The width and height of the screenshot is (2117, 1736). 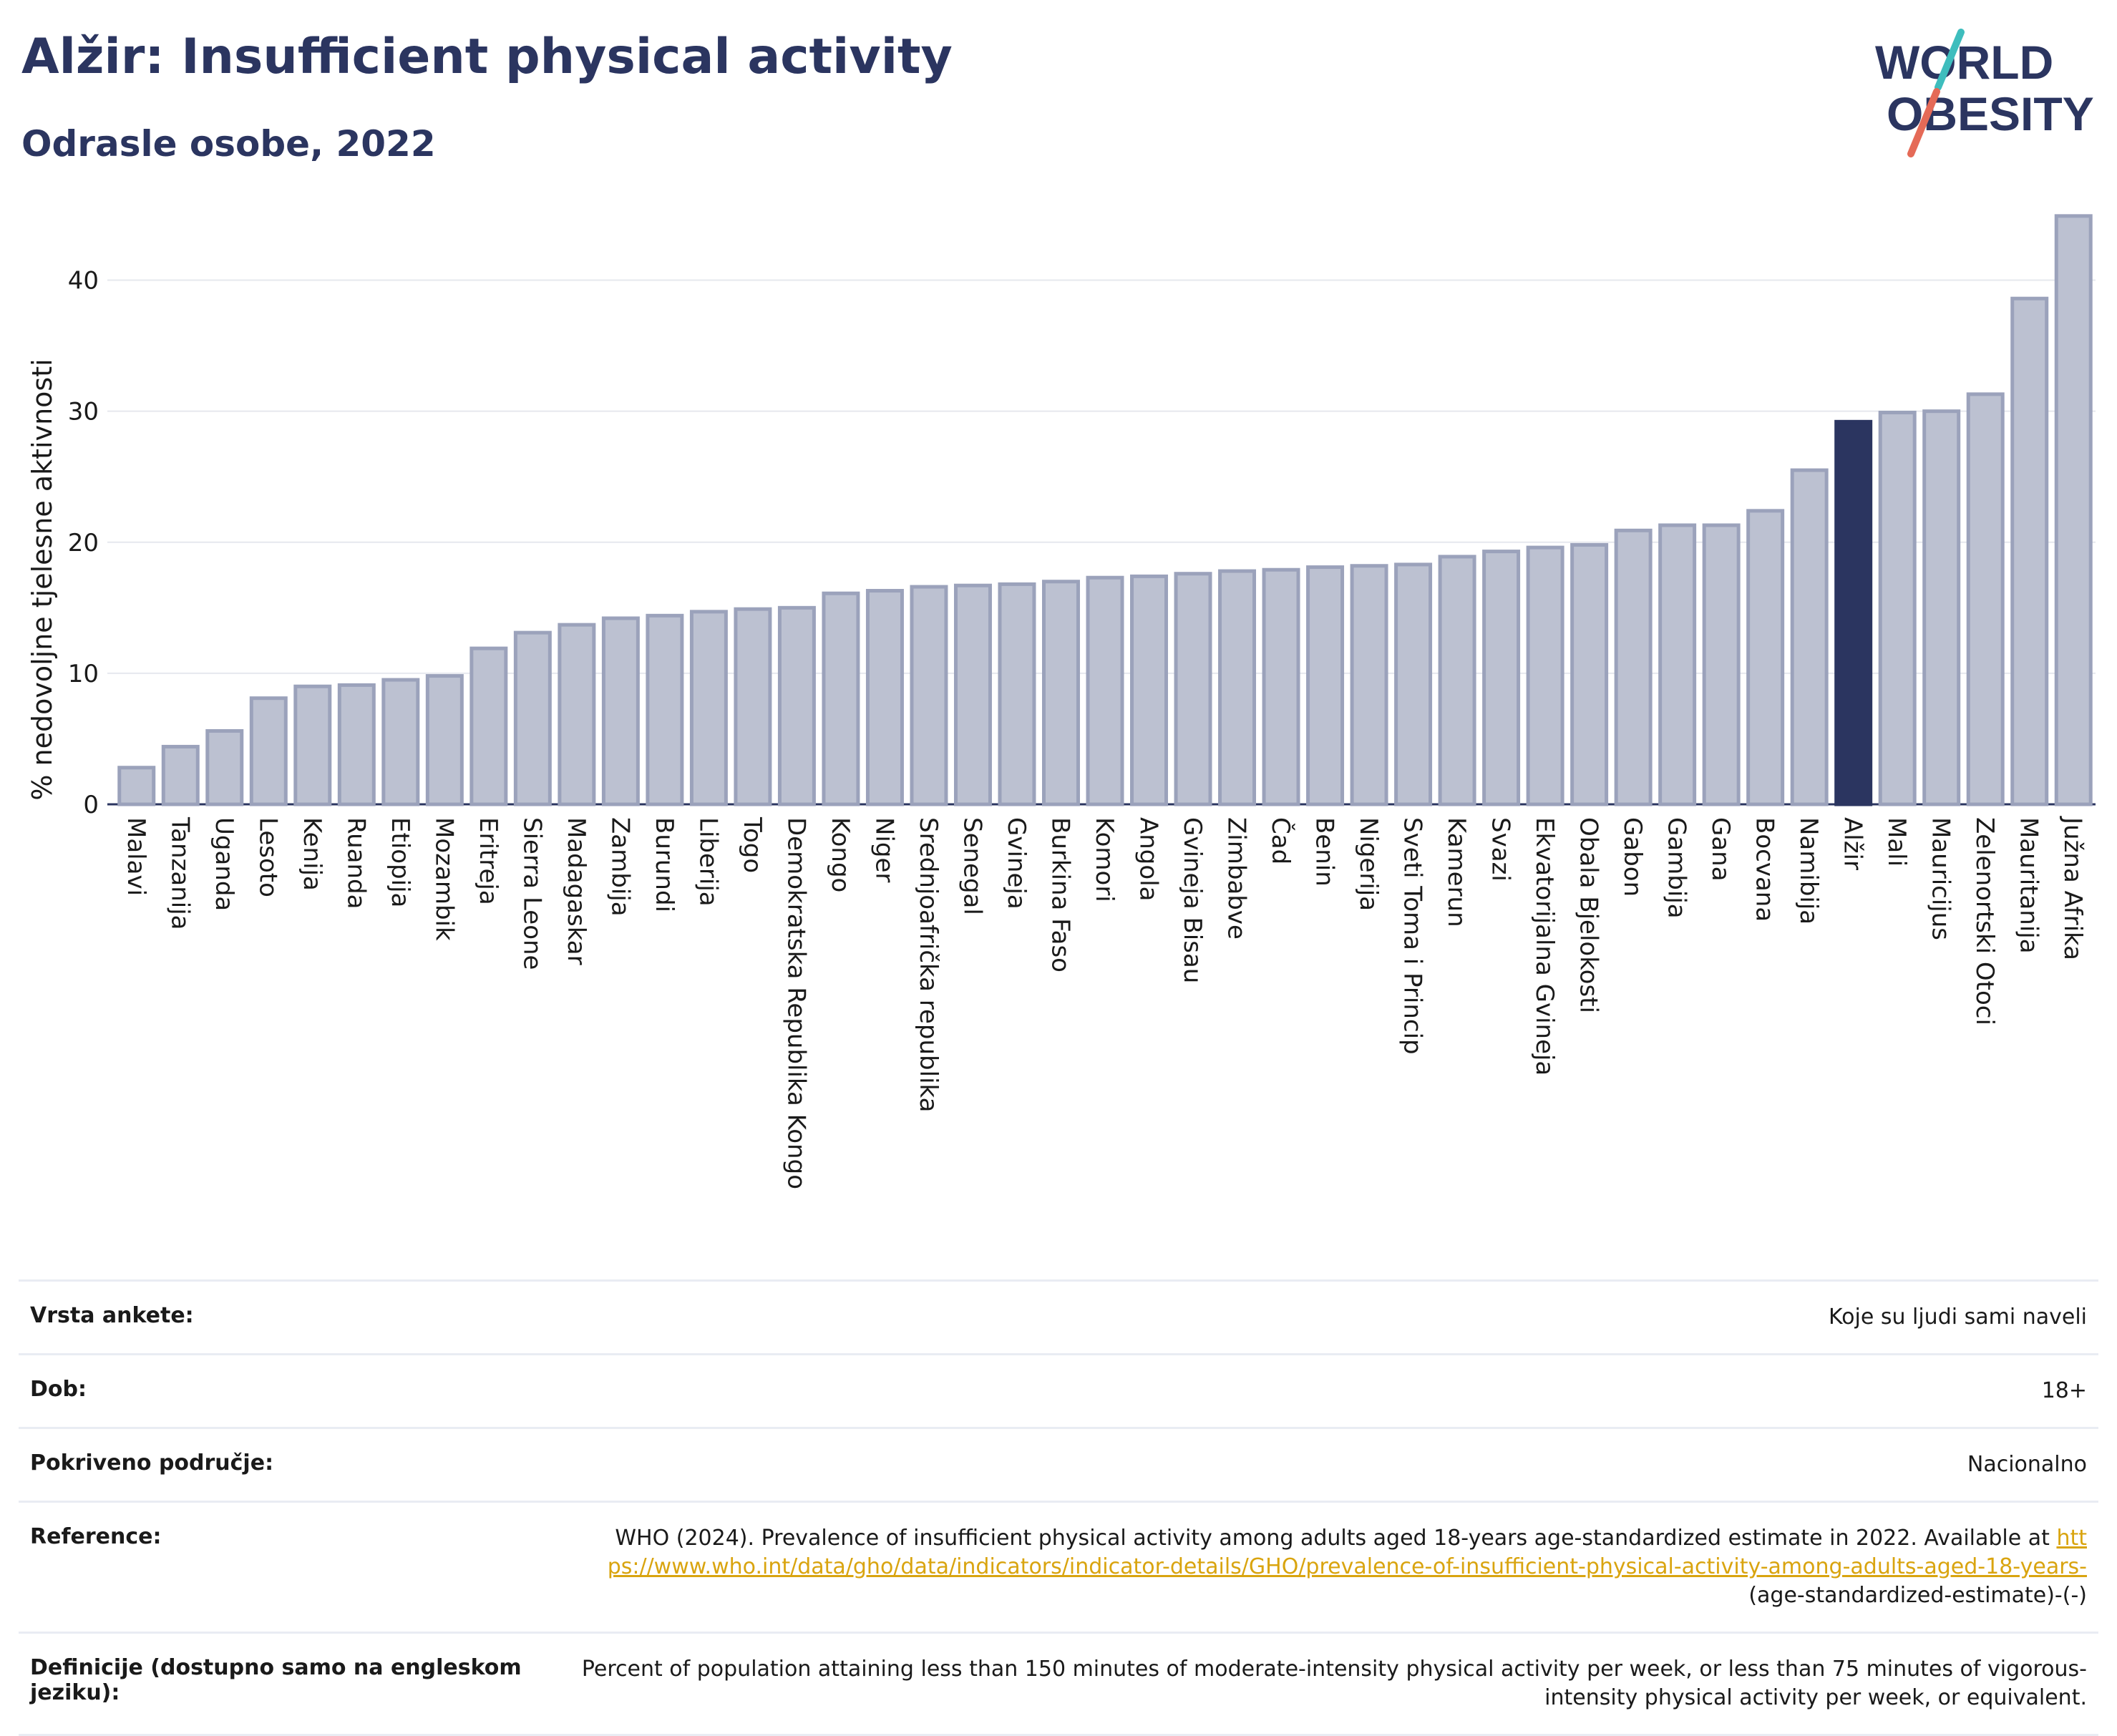 I want to click on y-tick-label: 0, so click(x=91, y=805).